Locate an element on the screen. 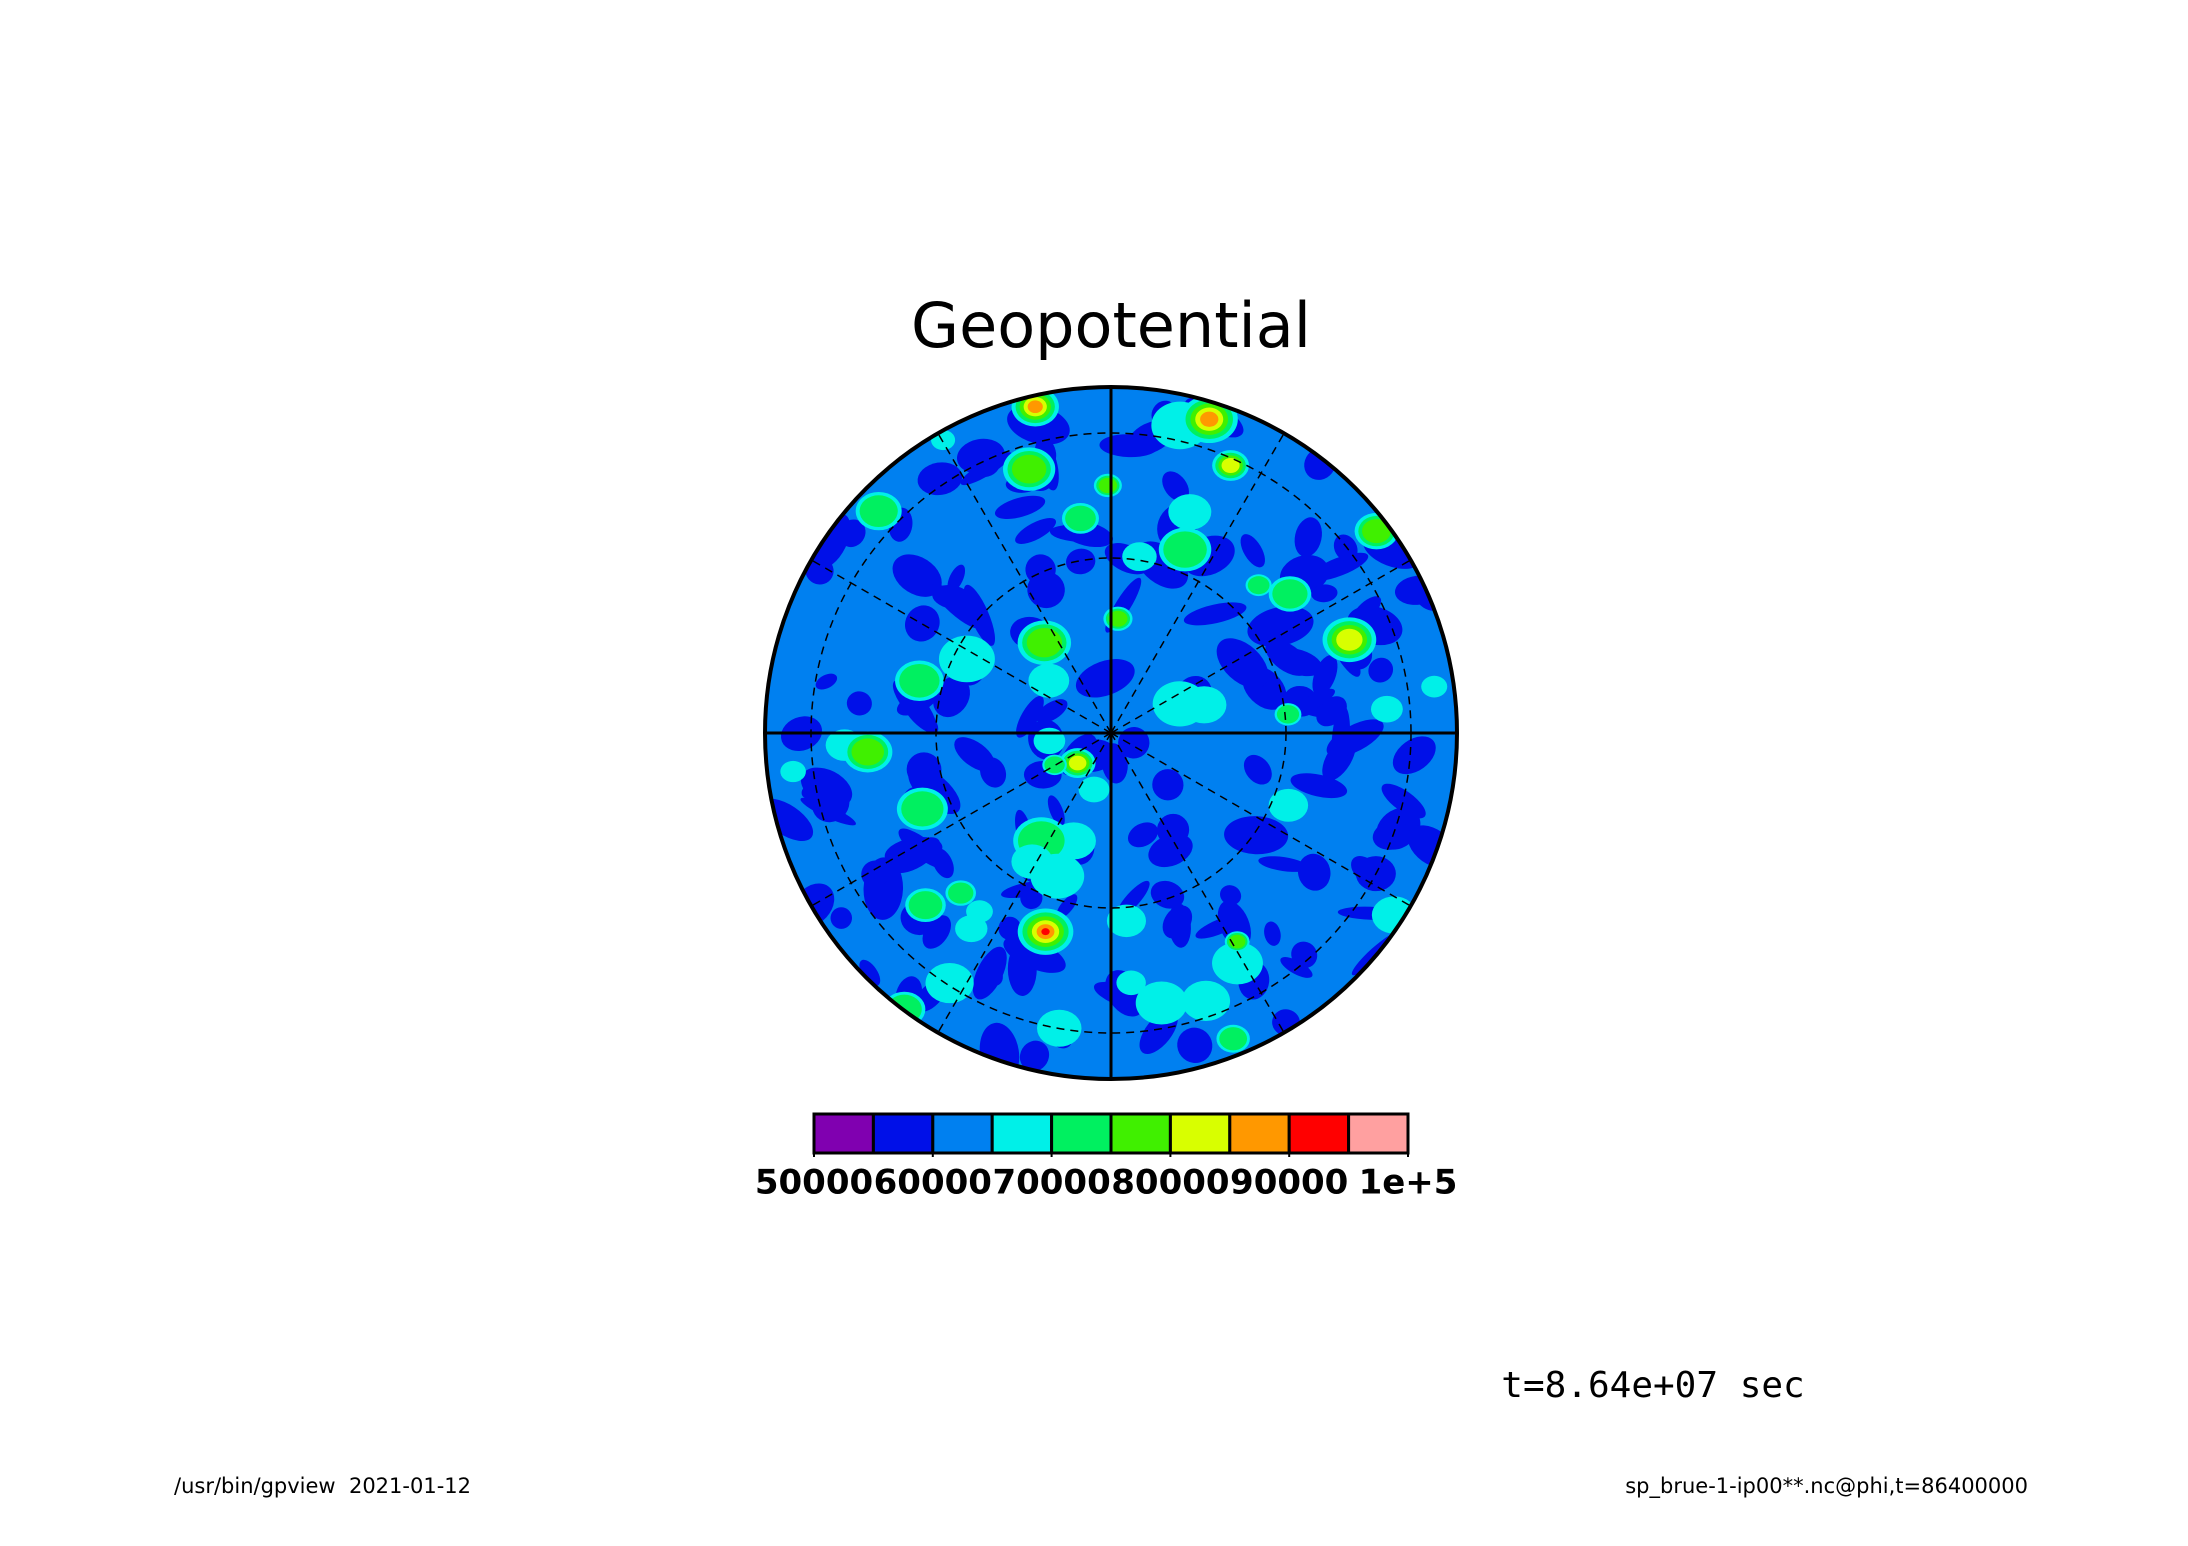  colorbar-tick-label: 1e+5 is located at coordinates (1408, 1183).